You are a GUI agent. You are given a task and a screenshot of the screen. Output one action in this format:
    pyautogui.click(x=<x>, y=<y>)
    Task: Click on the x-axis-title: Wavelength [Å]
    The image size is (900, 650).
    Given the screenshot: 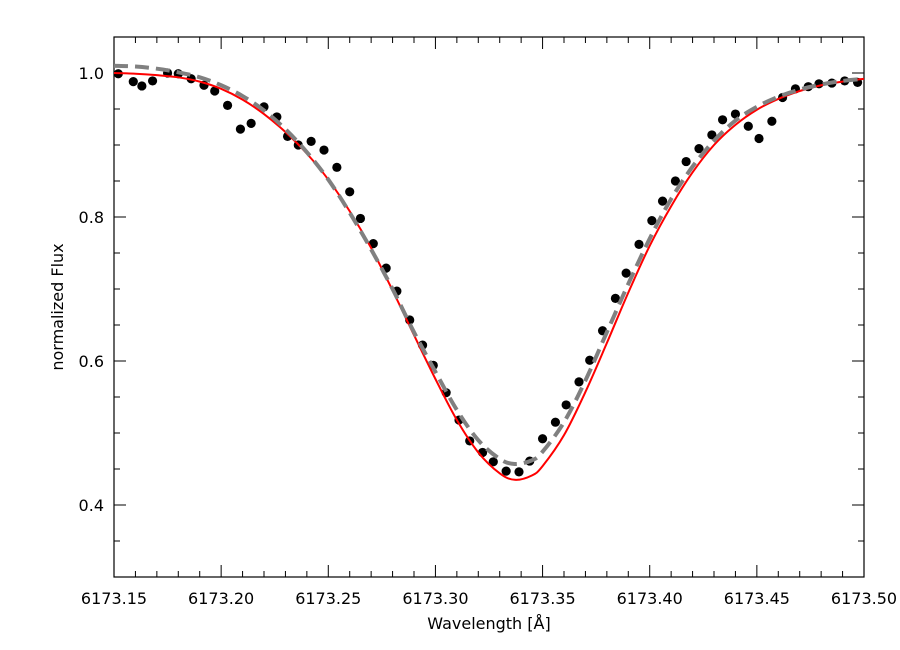 What is the action you would take?
    pyautogui.click(x=488, y=623)
    